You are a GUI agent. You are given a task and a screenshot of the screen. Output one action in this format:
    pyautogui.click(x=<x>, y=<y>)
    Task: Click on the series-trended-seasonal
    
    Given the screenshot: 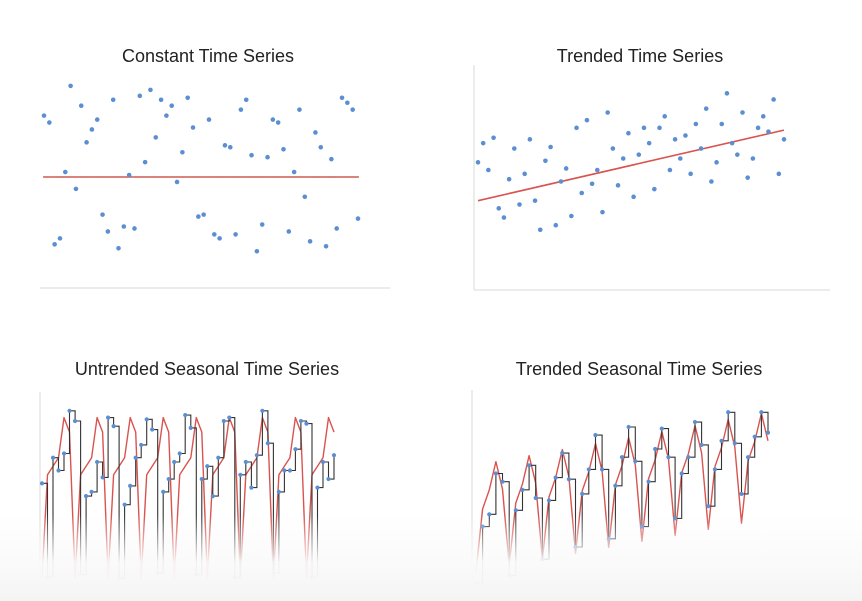 What is the action you would take?
    pyautogui.click(x=622, y=498)
    